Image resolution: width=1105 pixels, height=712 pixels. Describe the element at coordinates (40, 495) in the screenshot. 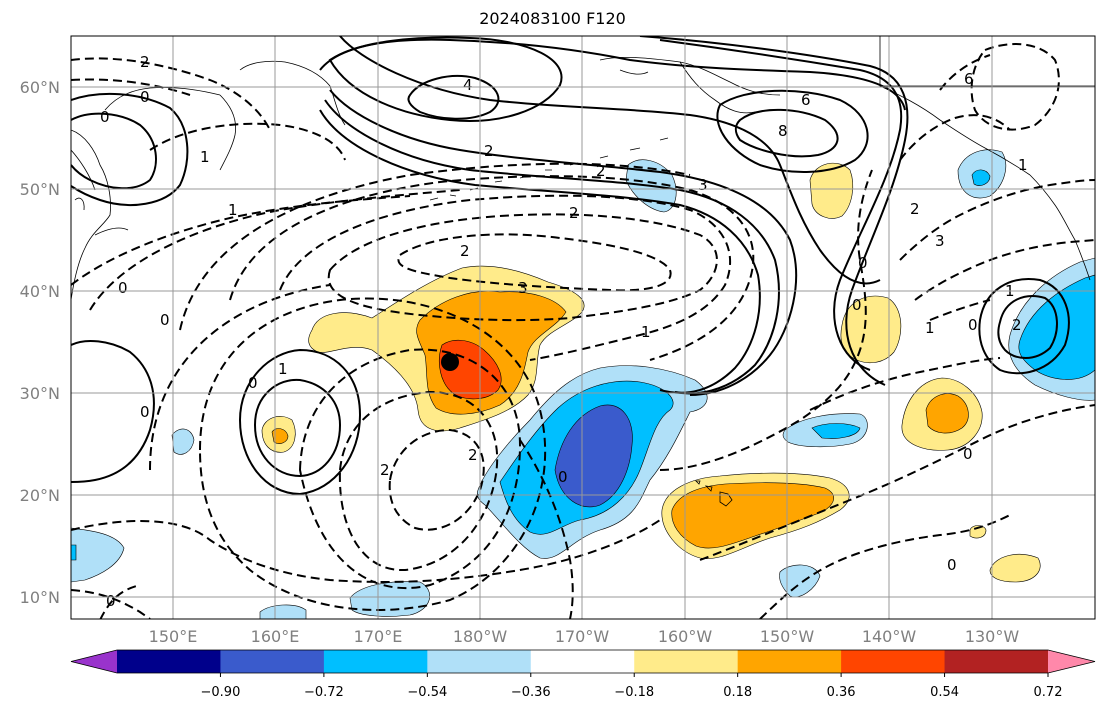

I see `lat-label: 20°N` at that location.